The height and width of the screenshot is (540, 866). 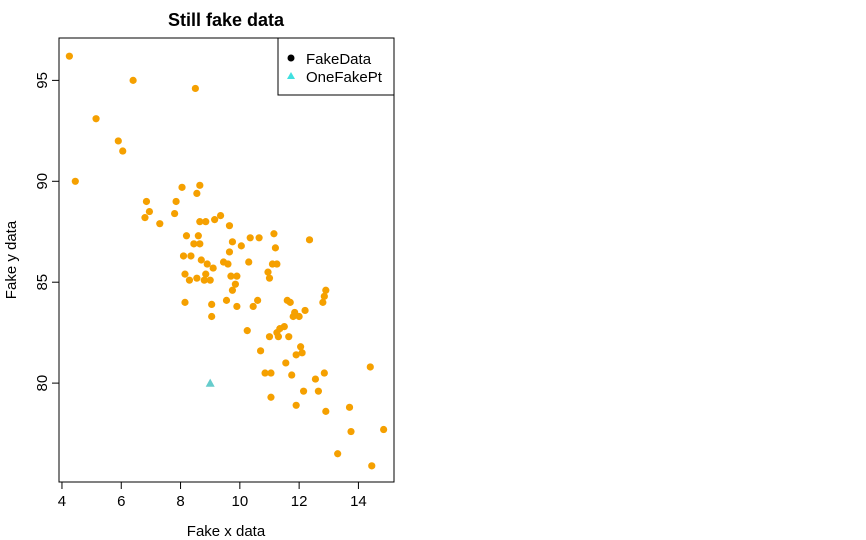 What do you see at coordinates (11, 259) in the screenshot?
I see `y-axis-title: Fake y data` at bounding box center [11, 259].